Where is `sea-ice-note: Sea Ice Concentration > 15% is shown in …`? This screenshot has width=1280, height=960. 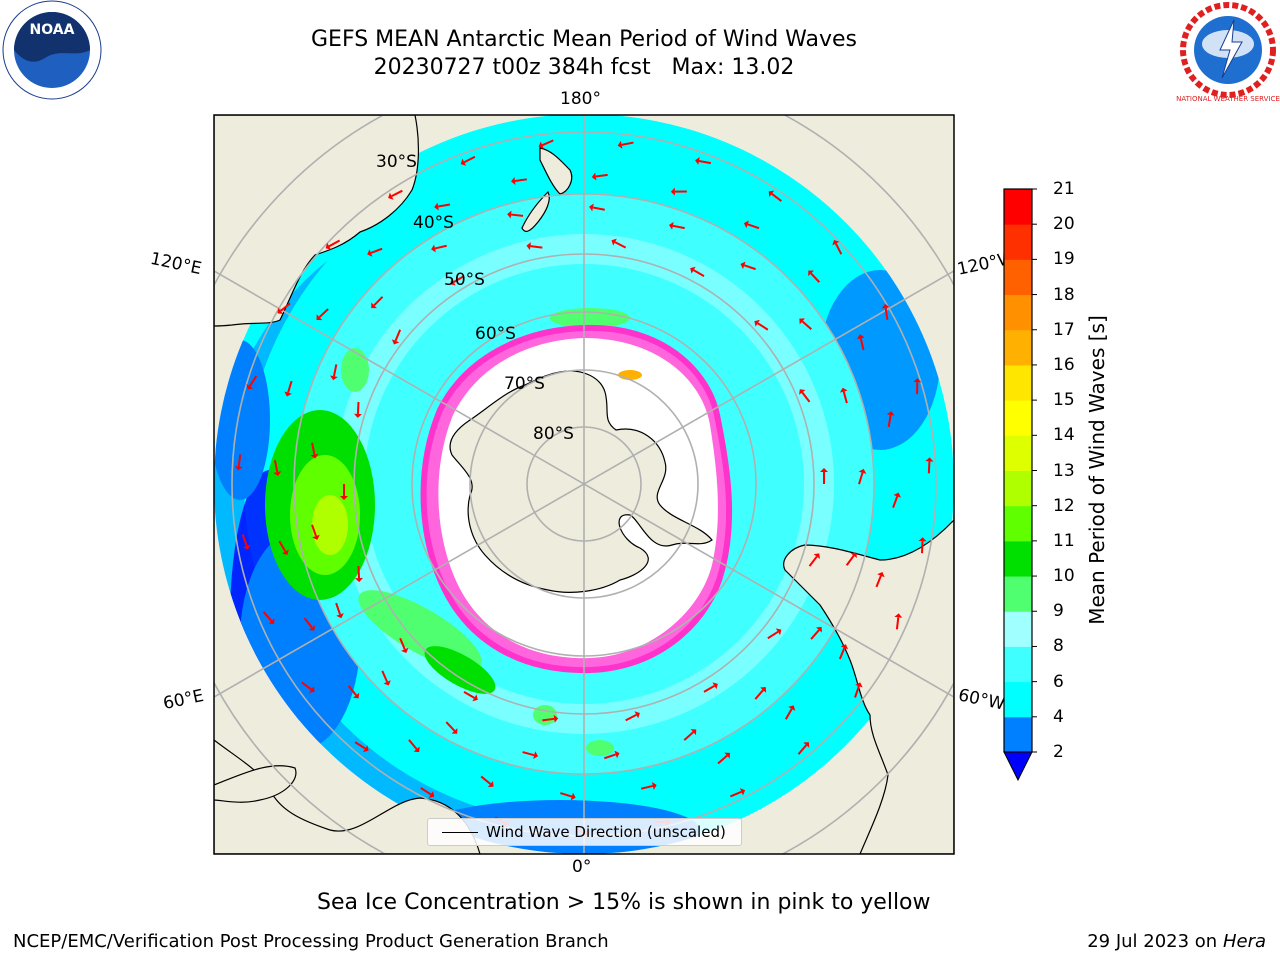 sea-ice-note: Sea Ice Concentration > 15% is shown in … is located at coordinates (624, 902).